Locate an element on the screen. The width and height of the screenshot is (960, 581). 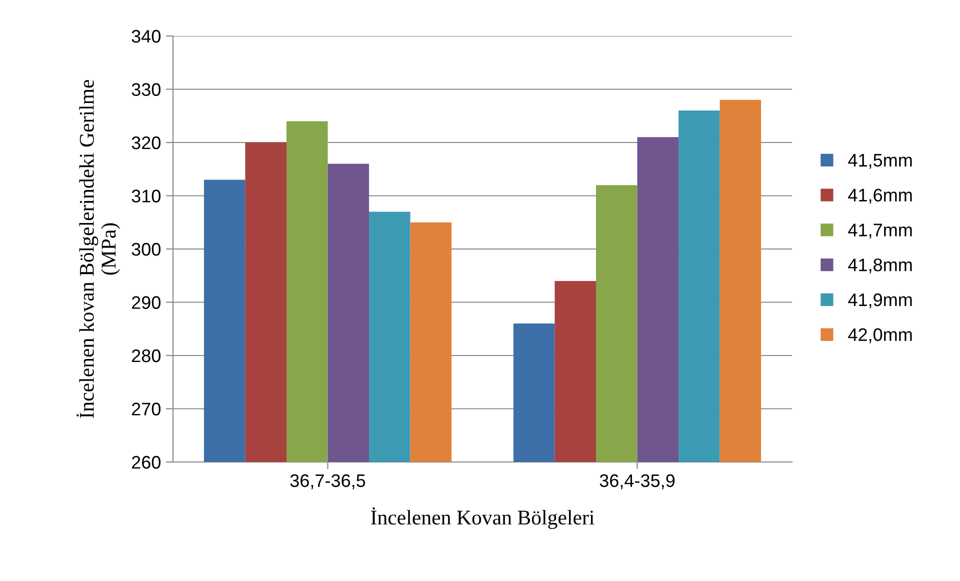
x-tick-label: 36,7-36,5 is located at coordinates (328, 482).